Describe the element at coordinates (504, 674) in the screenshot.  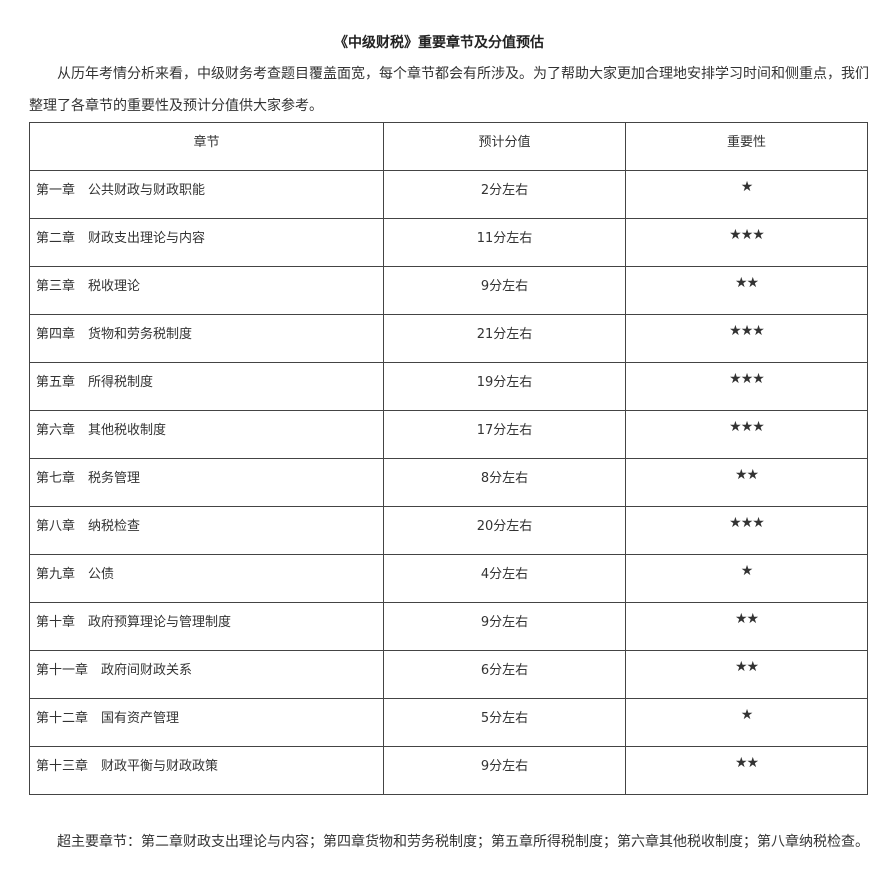
I see `score-cell: 6分左右` at that location.